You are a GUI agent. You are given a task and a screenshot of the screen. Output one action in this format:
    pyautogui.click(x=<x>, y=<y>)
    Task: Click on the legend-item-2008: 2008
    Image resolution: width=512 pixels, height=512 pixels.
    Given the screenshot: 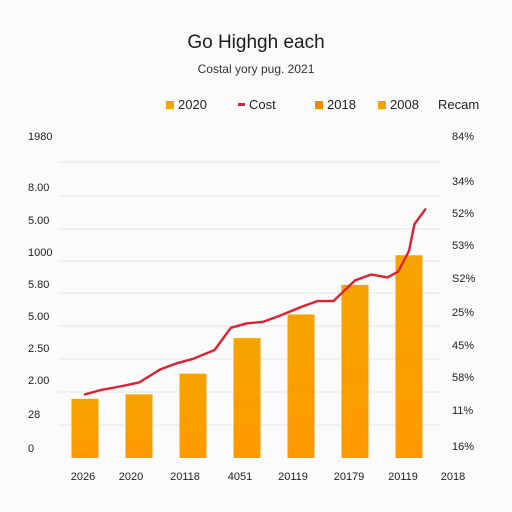 What is the action you would take?
    pyautogui.click(x=398, y=104)
    